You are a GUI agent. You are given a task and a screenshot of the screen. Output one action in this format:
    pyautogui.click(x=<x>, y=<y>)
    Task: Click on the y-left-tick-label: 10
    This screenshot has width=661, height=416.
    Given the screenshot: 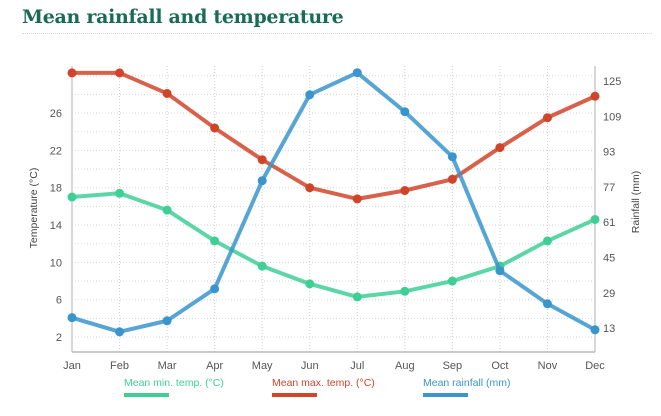 What is the action you would take?
    pyautogui.click(x=56, y=263)
    